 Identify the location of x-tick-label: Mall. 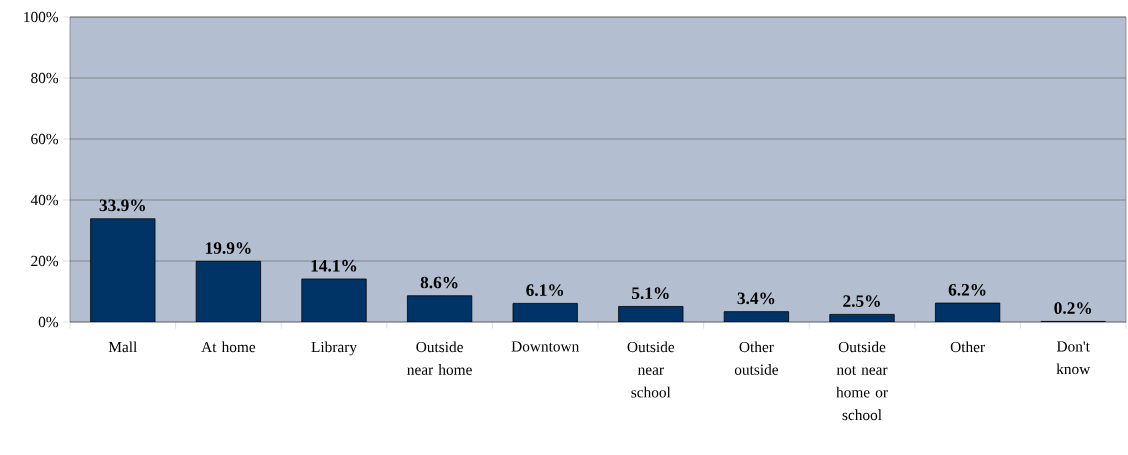
(122, 347).